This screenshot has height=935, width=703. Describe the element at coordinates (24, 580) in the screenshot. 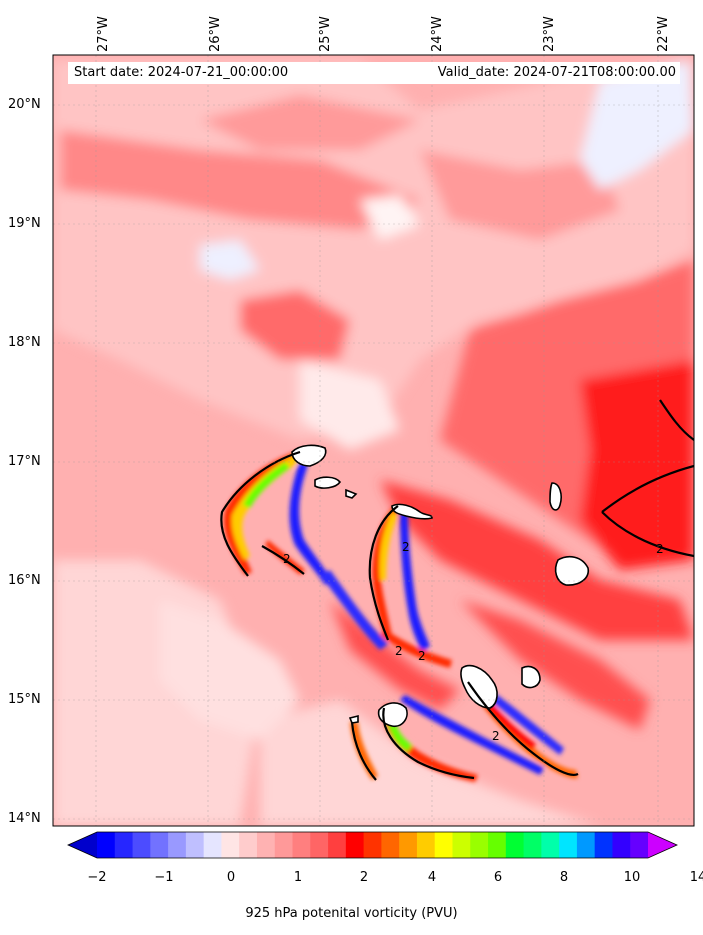

I see `lat-tick-16n: 16°N` at that location.